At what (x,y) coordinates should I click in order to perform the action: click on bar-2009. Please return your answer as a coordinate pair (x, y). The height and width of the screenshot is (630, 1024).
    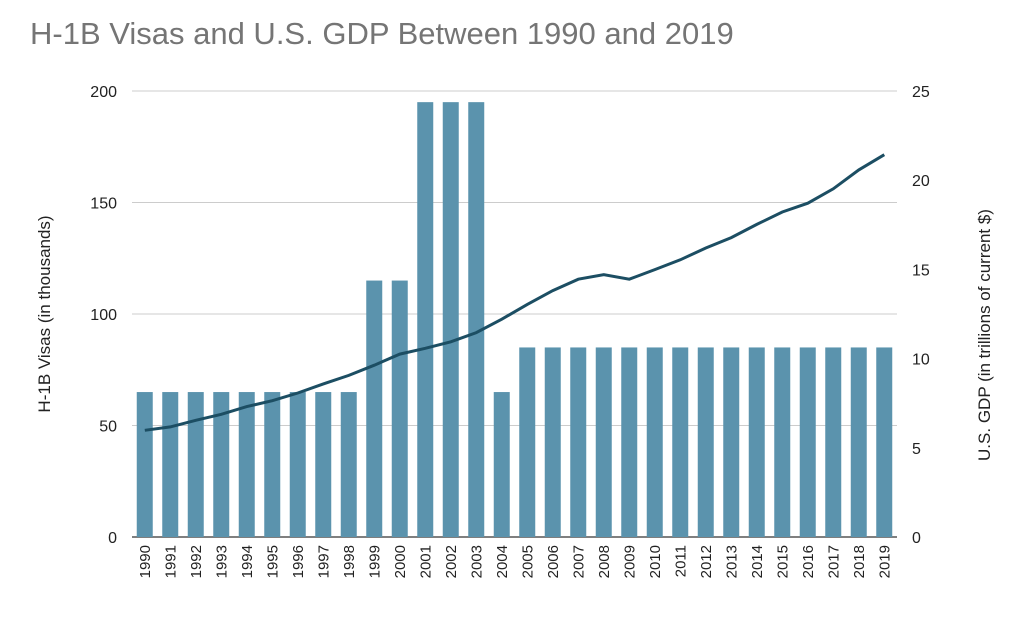
    Looking at the image, I should click on (629, 442).